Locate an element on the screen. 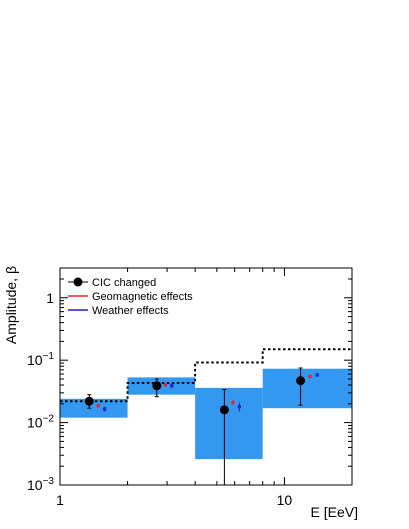 This screenshot has height=529, width=409. upper-limits-layer is located at coordinates (206, 375).